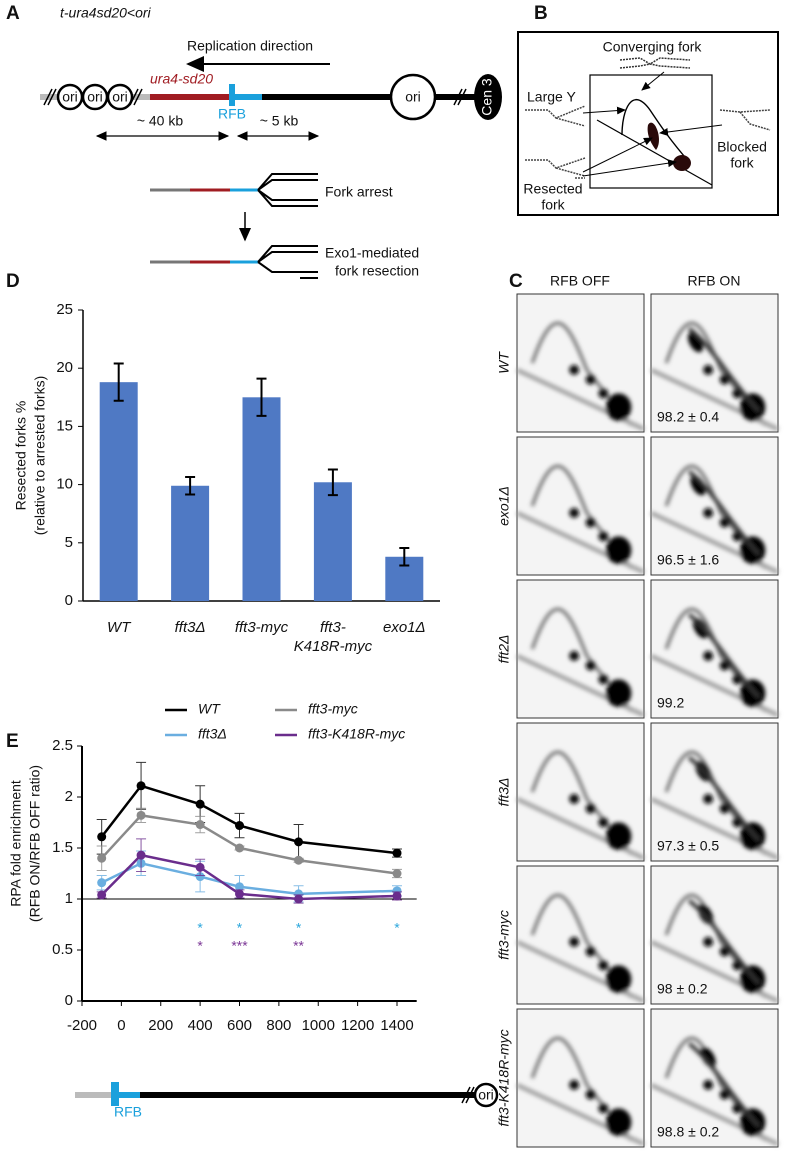 The height and width of the screenshot is (1151, 791). I want to click on significance: *, so click(200, 928).